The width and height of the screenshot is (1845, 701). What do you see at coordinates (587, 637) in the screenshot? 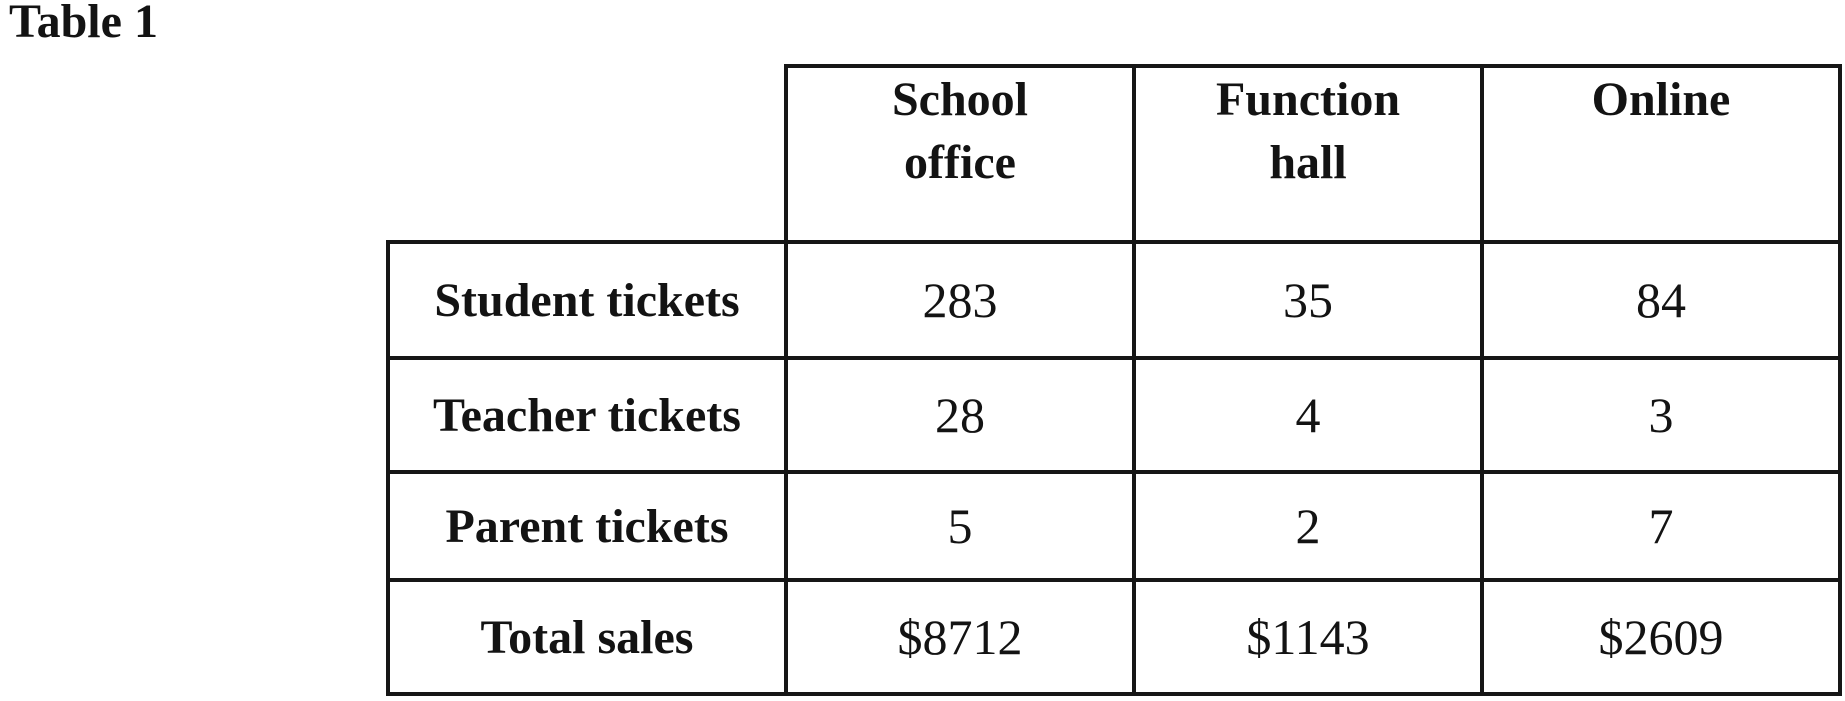
I see `row-label-total-sales: Total sales` at bounding box center [587, 637].